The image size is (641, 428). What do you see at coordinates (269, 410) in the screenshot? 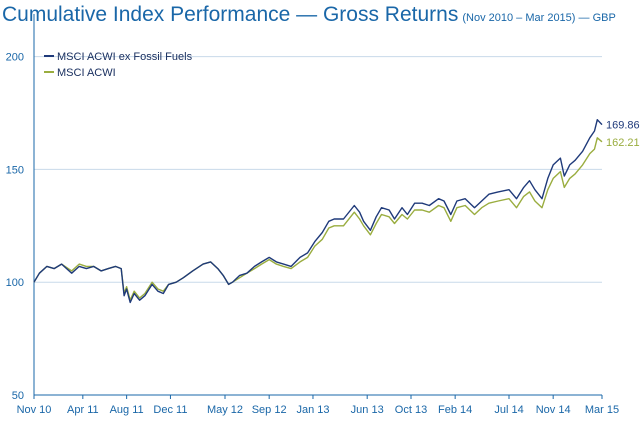
I see `x-tick-label-5: Sep 12` at bounding box center [269, 410].